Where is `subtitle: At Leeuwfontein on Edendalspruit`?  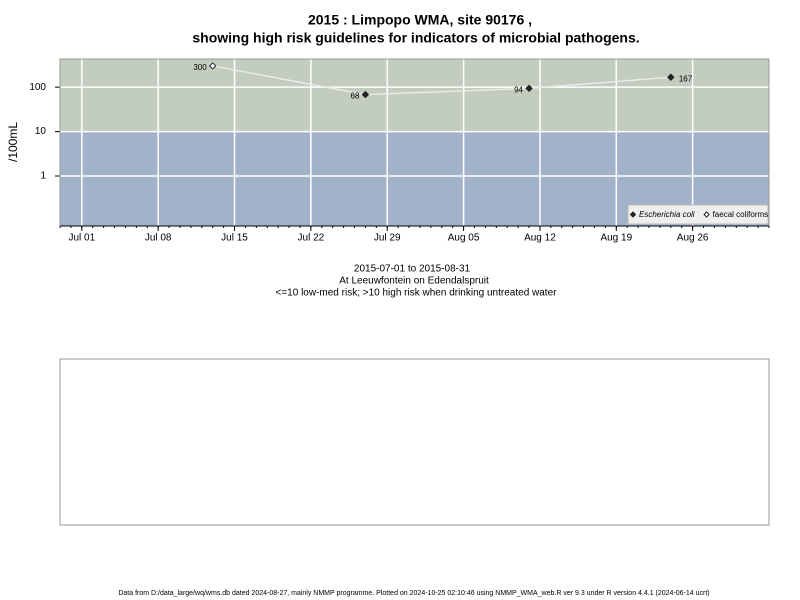 subtitle: At Leeuwfontein on Edendalspruit is located at coordinates (414, 281).